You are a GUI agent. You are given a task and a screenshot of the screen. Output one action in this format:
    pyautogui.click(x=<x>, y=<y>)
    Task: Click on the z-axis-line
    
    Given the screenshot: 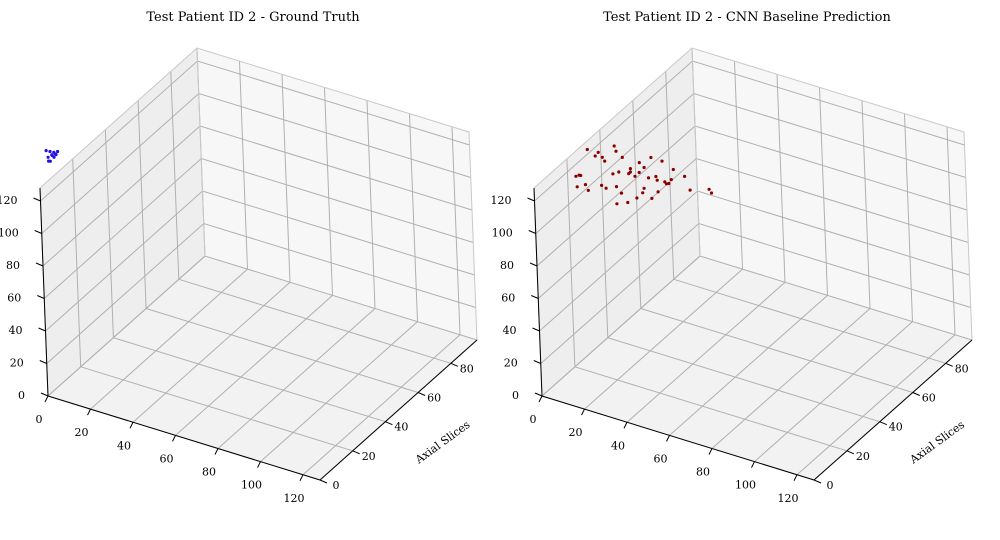 What is the action you would take?
    pyautogui.click(x=538, y=292)
    